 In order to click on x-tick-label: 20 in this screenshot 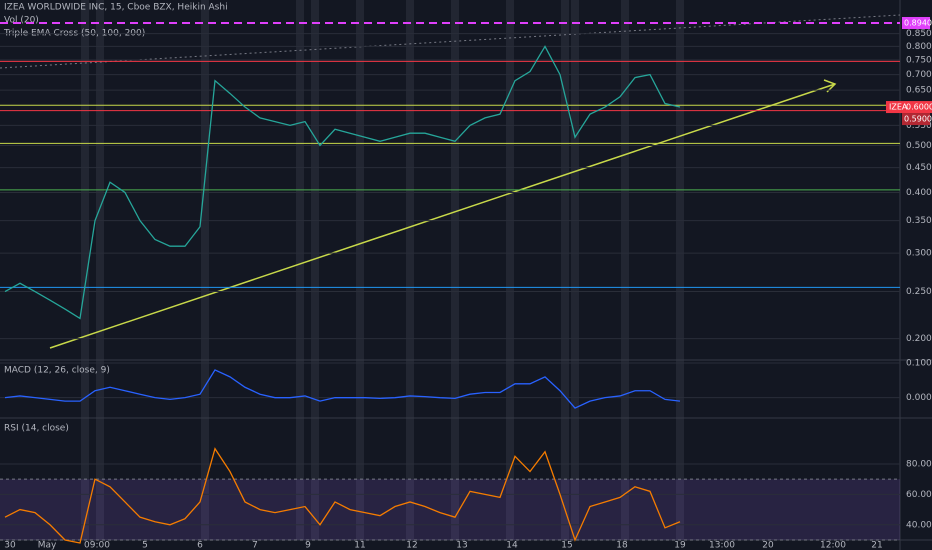, I will do `click(768, 545)`.